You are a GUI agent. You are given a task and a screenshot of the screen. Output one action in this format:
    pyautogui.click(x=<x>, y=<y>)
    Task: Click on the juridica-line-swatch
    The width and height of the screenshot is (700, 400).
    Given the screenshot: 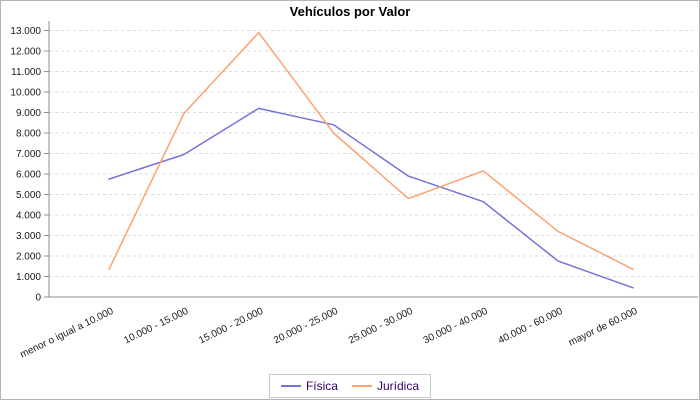 What is the action you would take?
    pyautogui.click(x=361, y=386)
    